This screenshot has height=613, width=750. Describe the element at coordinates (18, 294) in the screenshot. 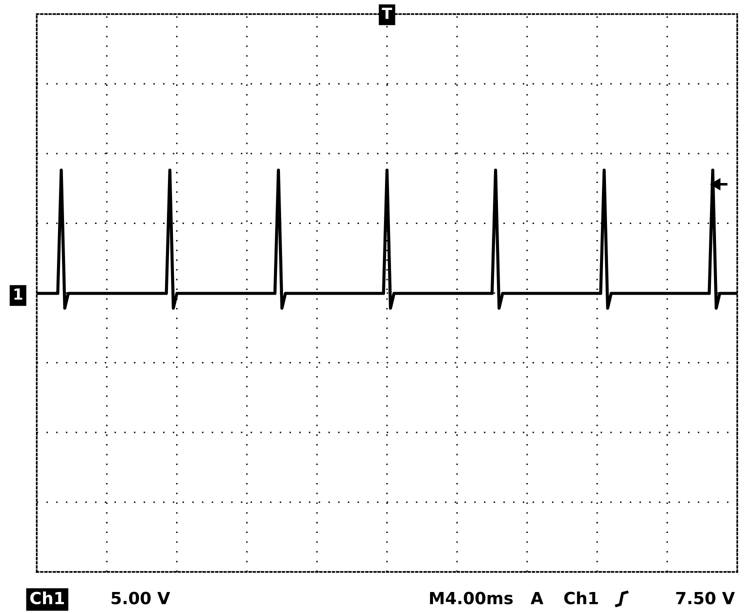

I see `text: 1` at that location.